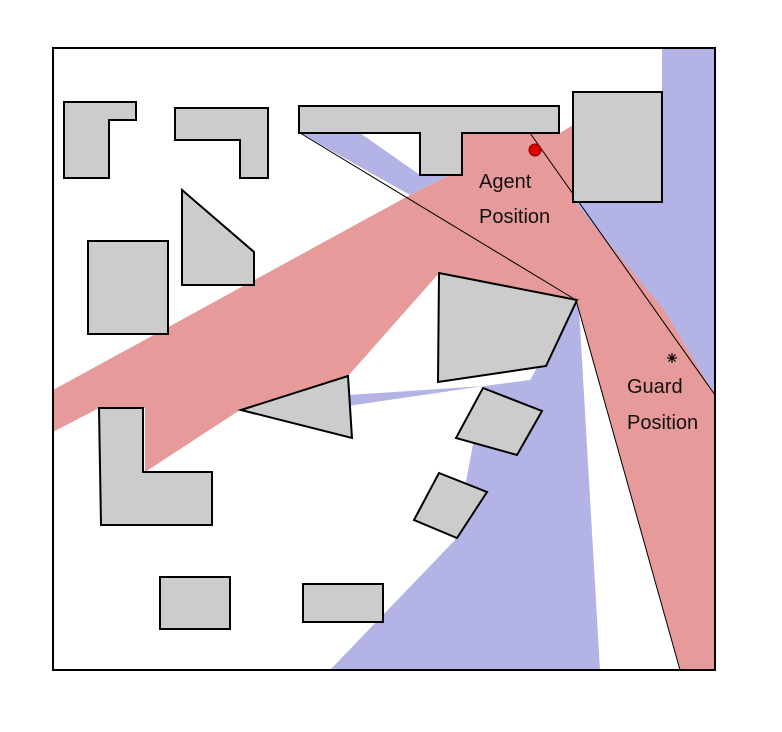 The image size is (782, 732). What do you see at coordinates (128, 287) in the screenshot?
I see `obstacle-left-block` at bounding box center [128, 287].